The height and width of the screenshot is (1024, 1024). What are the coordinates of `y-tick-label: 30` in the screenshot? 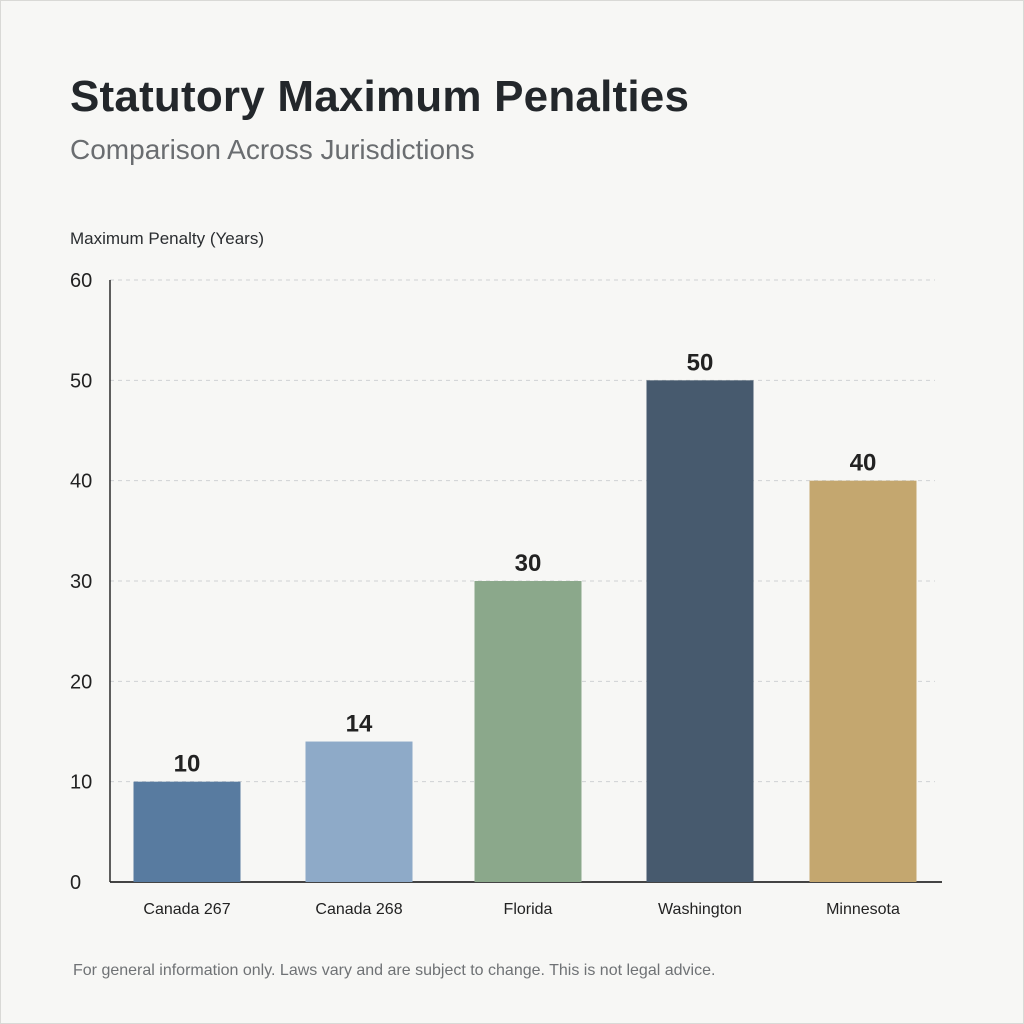 It's located at (81, 582).